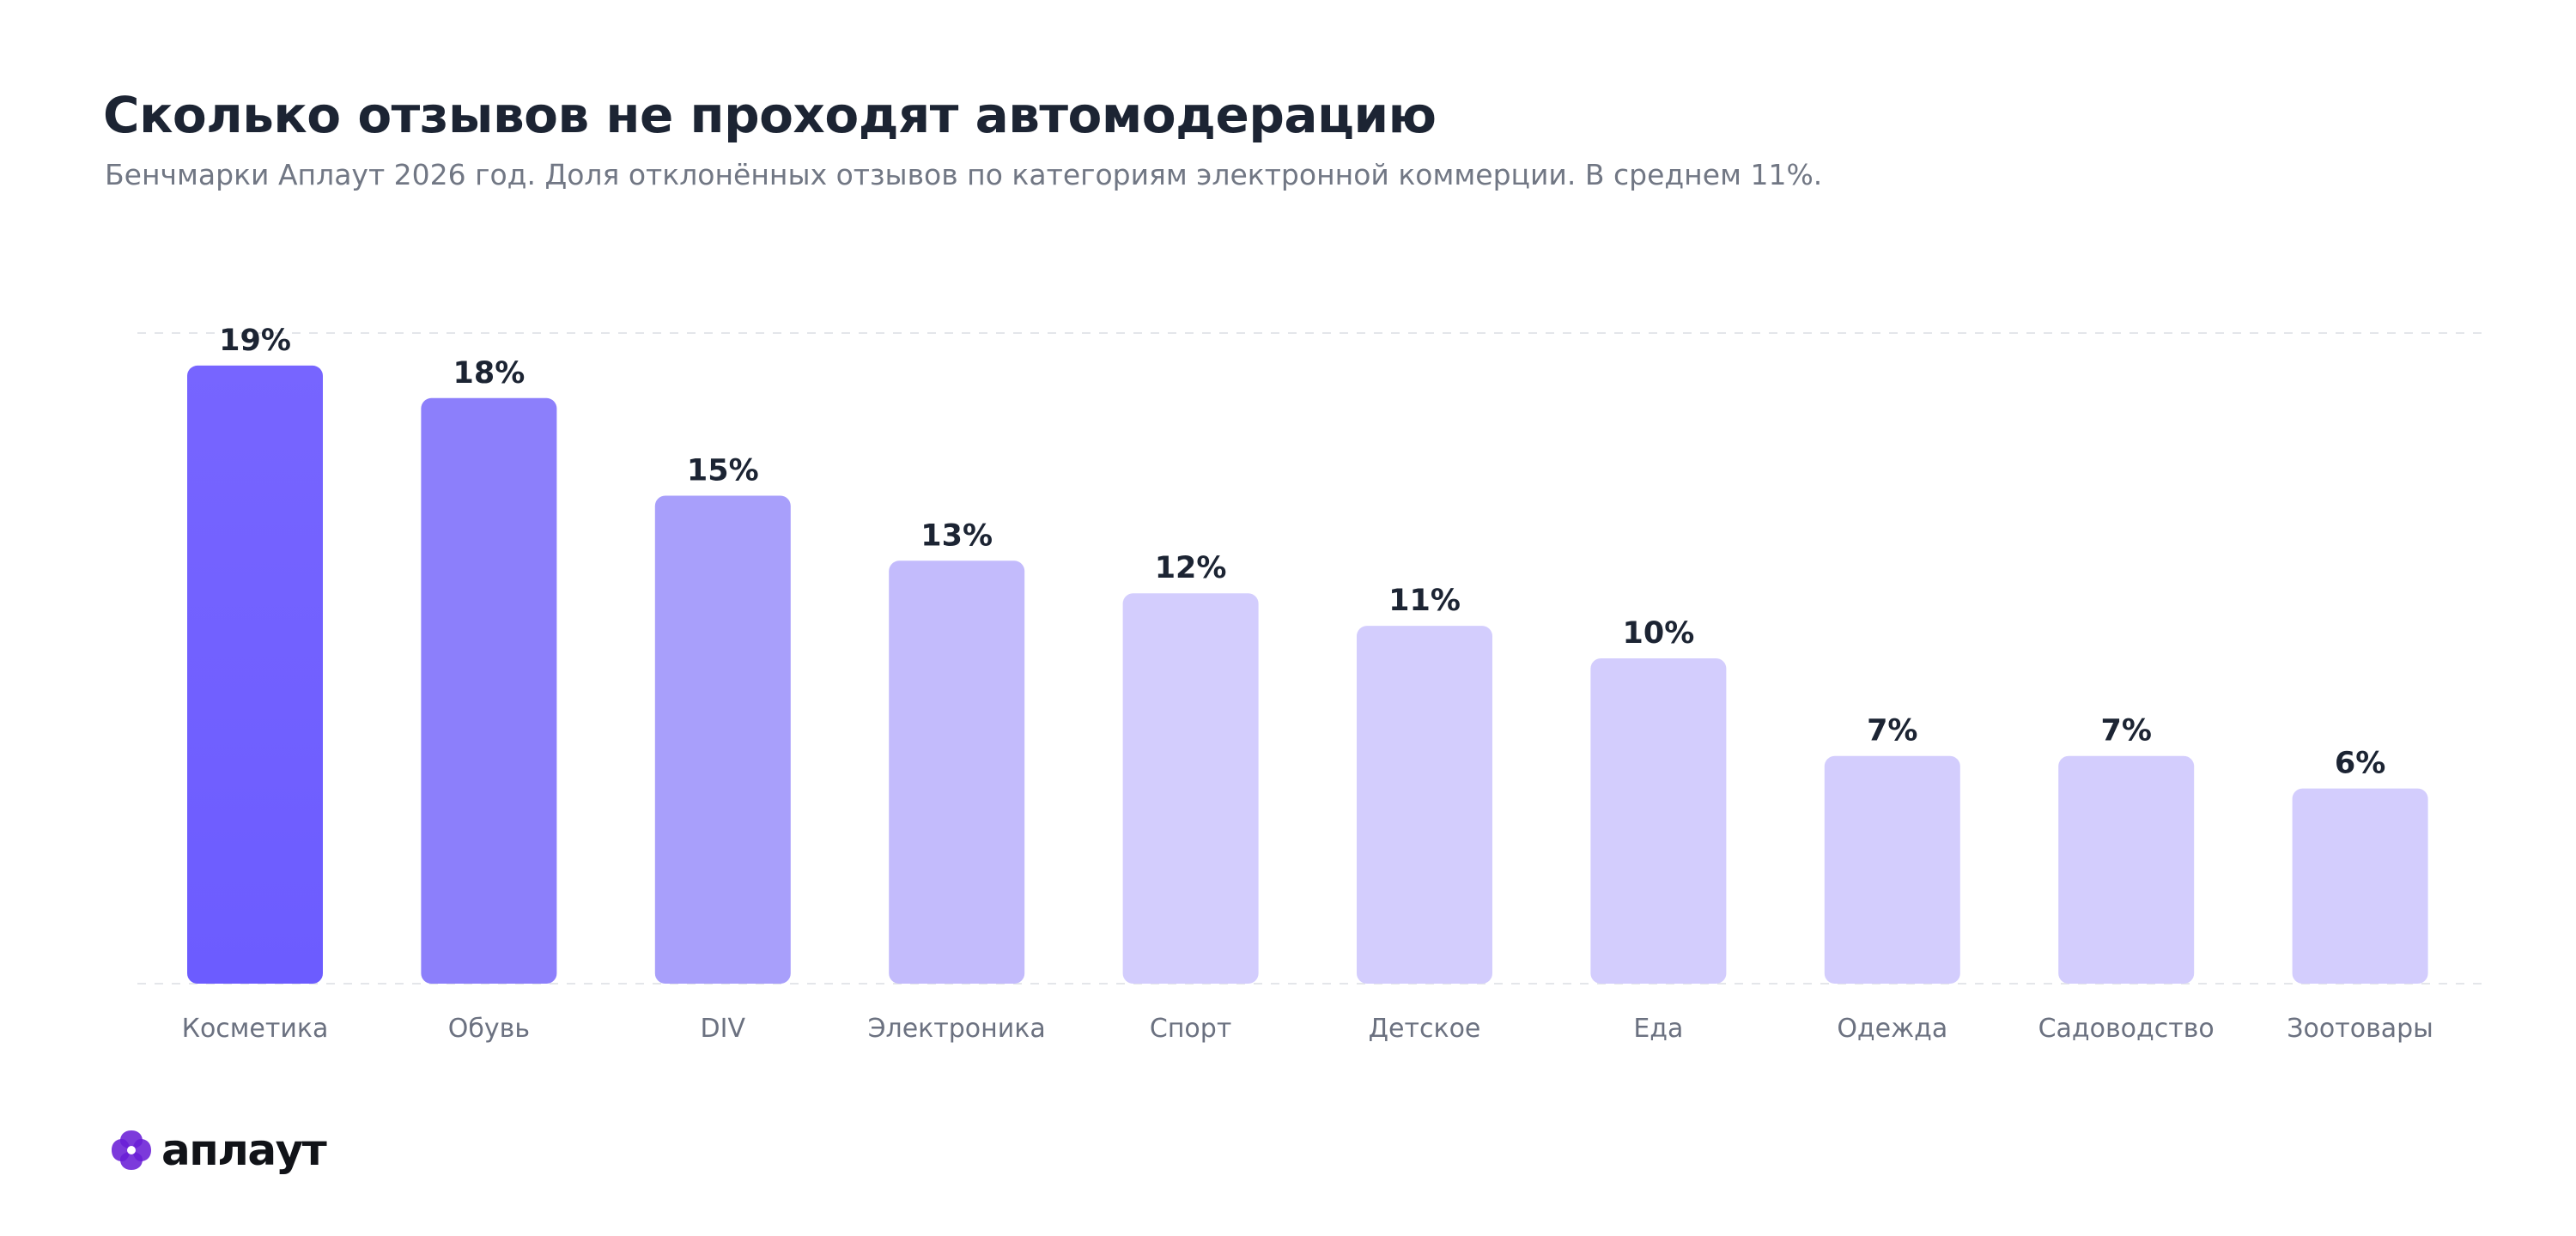  What do you see at coordinates (1191, 1029) in the screenshot?
I see `category-label: Спорт` at bounding box center [1191, 1029].